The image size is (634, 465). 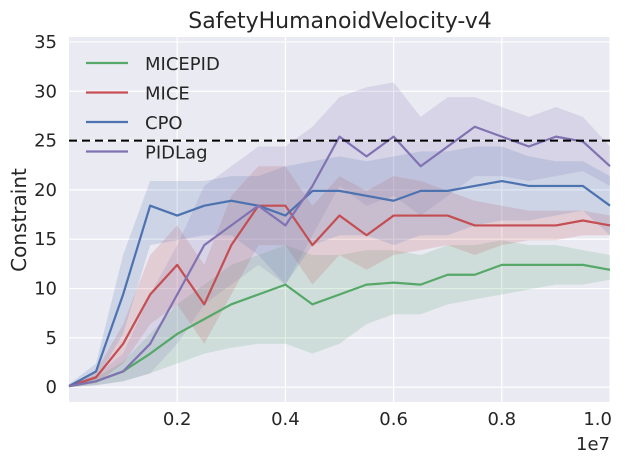 What do you see at coordinates (597, 419) in the screenshot?
I see `x-tick-label: 1.0` at bounding box center [597, 419].